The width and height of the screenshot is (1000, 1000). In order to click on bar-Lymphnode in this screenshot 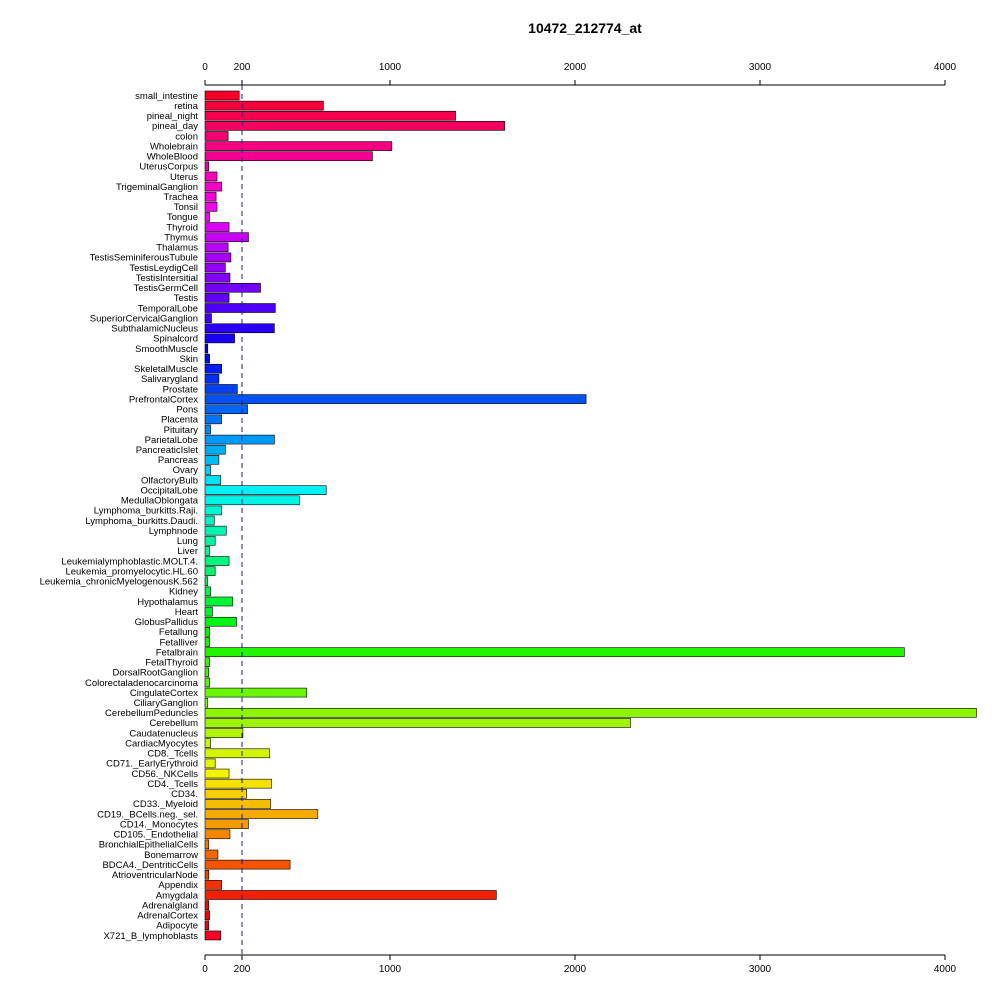, I will do `click(215, 530)`.